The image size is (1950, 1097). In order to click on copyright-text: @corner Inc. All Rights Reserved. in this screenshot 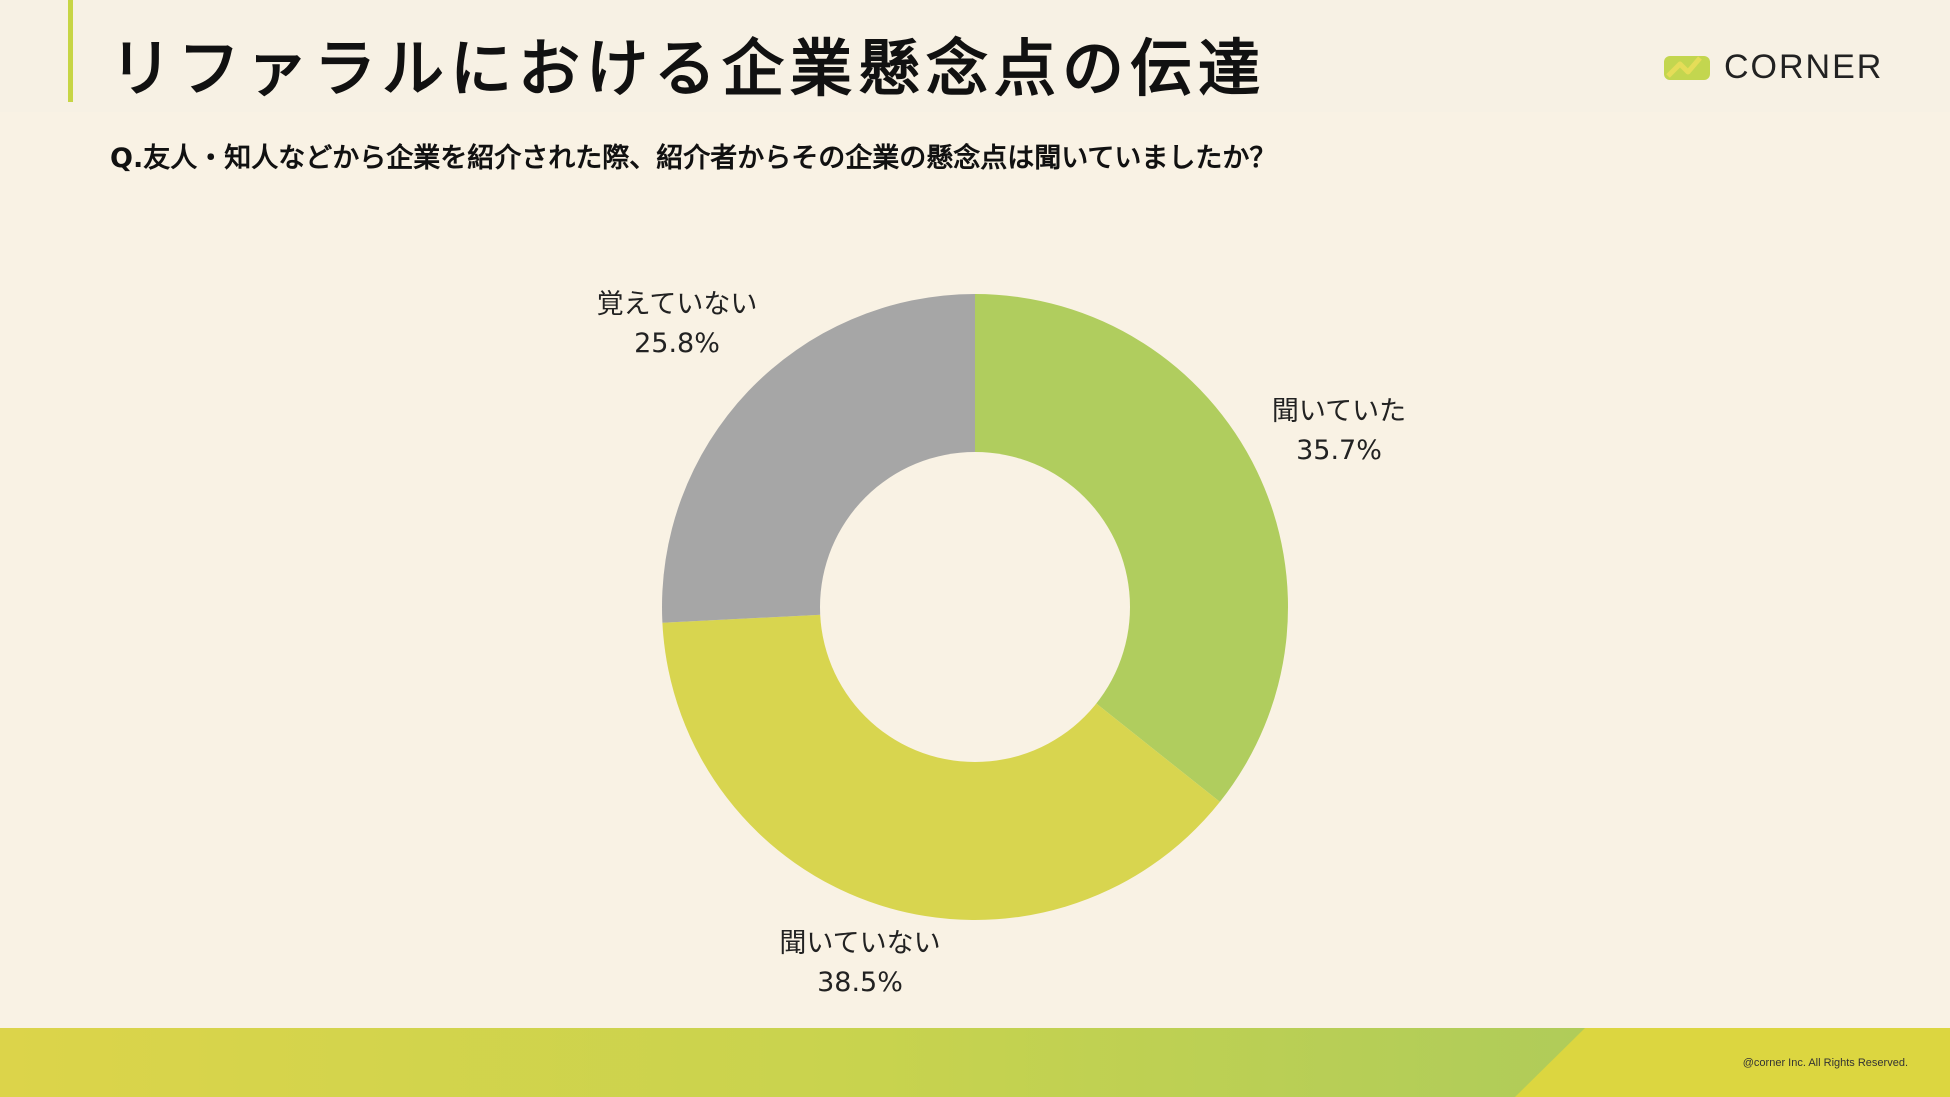, I will do `click(1825, 1063)`.